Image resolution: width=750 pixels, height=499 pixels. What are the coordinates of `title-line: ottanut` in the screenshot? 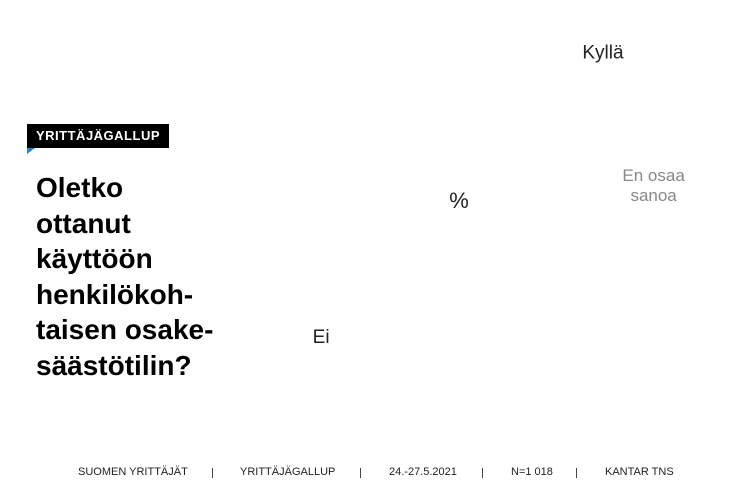 It's located at (83, 223).